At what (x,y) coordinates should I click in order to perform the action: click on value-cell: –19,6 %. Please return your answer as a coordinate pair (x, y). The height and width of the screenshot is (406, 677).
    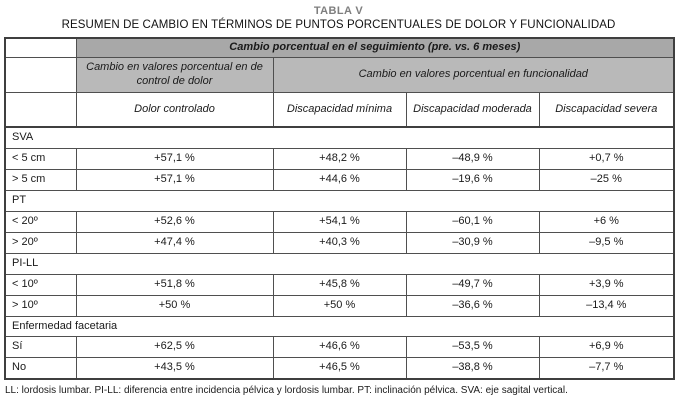
    Looking at the image, I should click on (472, 180).